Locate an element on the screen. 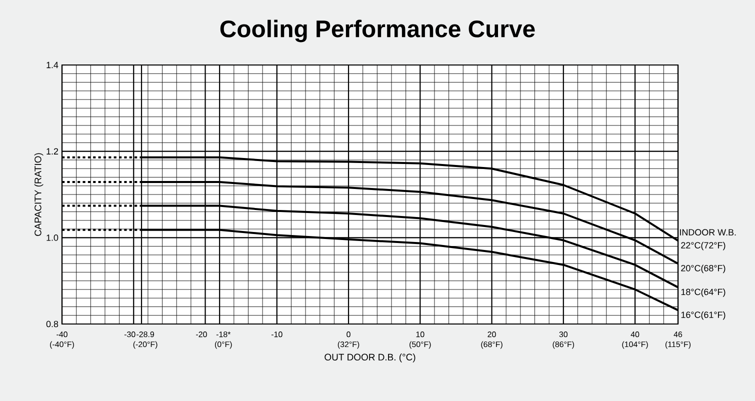  legend-title: INDOOR W.B. is located at coordinates (708, 232).